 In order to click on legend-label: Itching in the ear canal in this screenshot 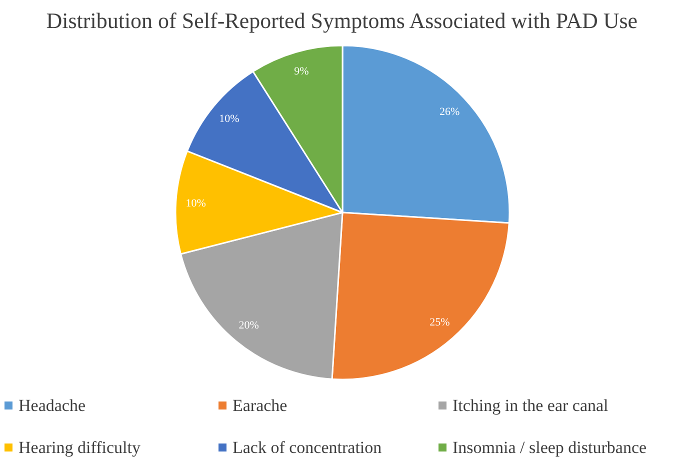, I will do `click(530, 405)`.